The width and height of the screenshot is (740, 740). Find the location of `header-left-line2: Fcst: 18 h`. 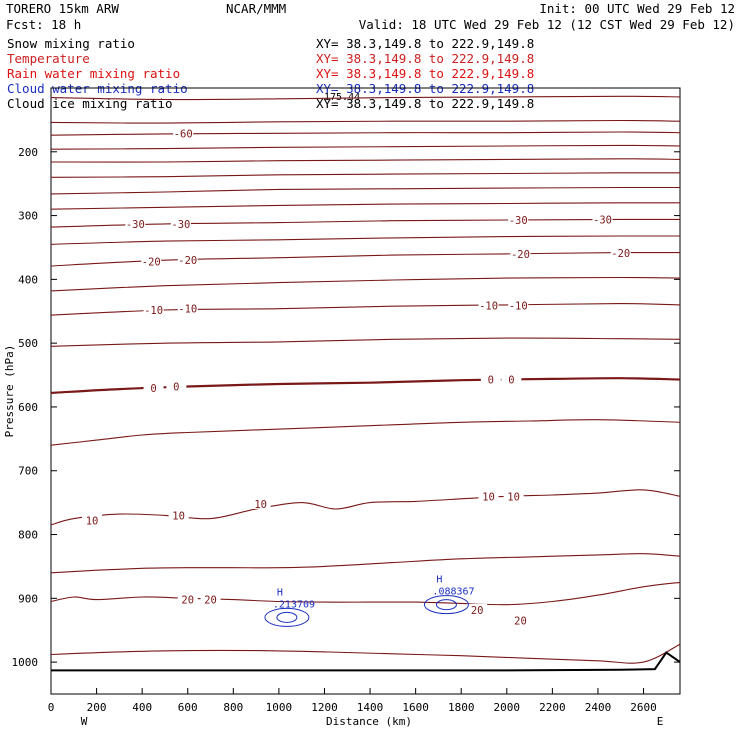

header-left-line2: Fcst: 18 h is located at coordinates (43, 24).